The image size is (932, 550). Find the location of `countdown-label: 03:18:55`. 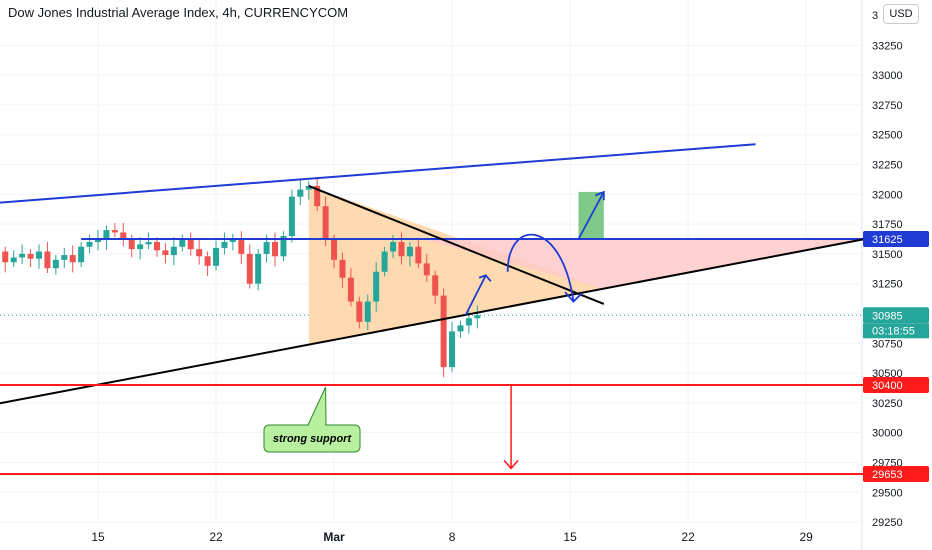

countdown-label: 03:18:55 is located at coordinates (893, 331).